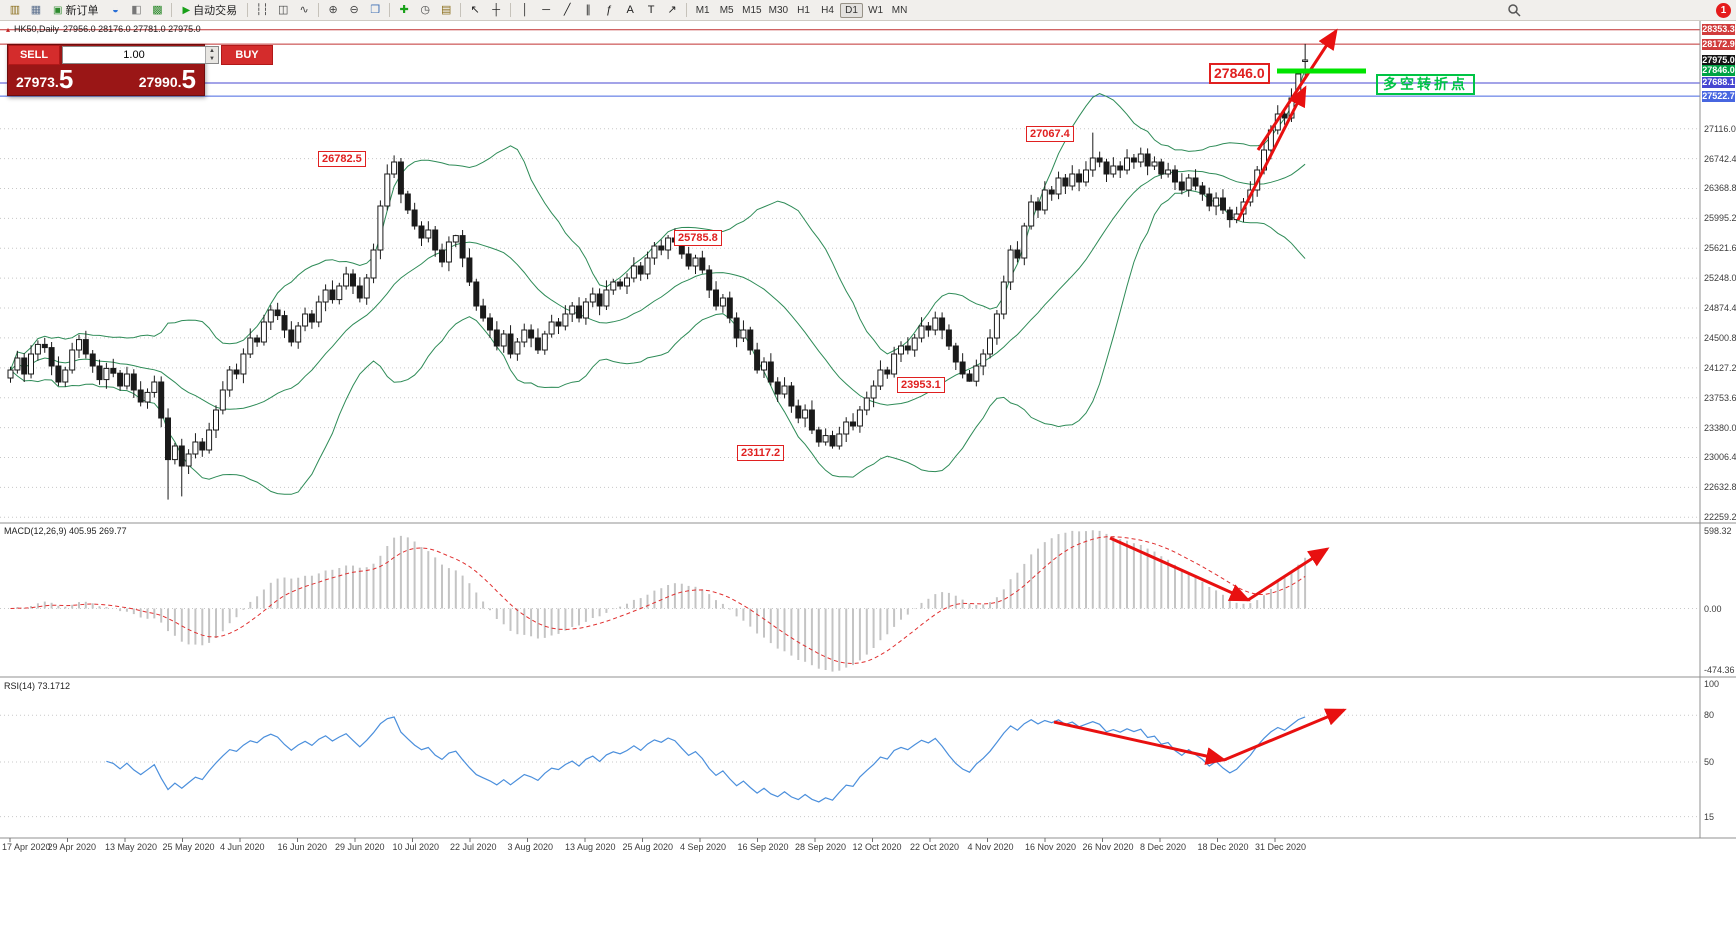 The height and width of the screenshot is (947, 1736). What do you see at coordinates (157, 10) in the screenshot?
I see `market-watch-icon: ▩` at bounding box center [157, 10].